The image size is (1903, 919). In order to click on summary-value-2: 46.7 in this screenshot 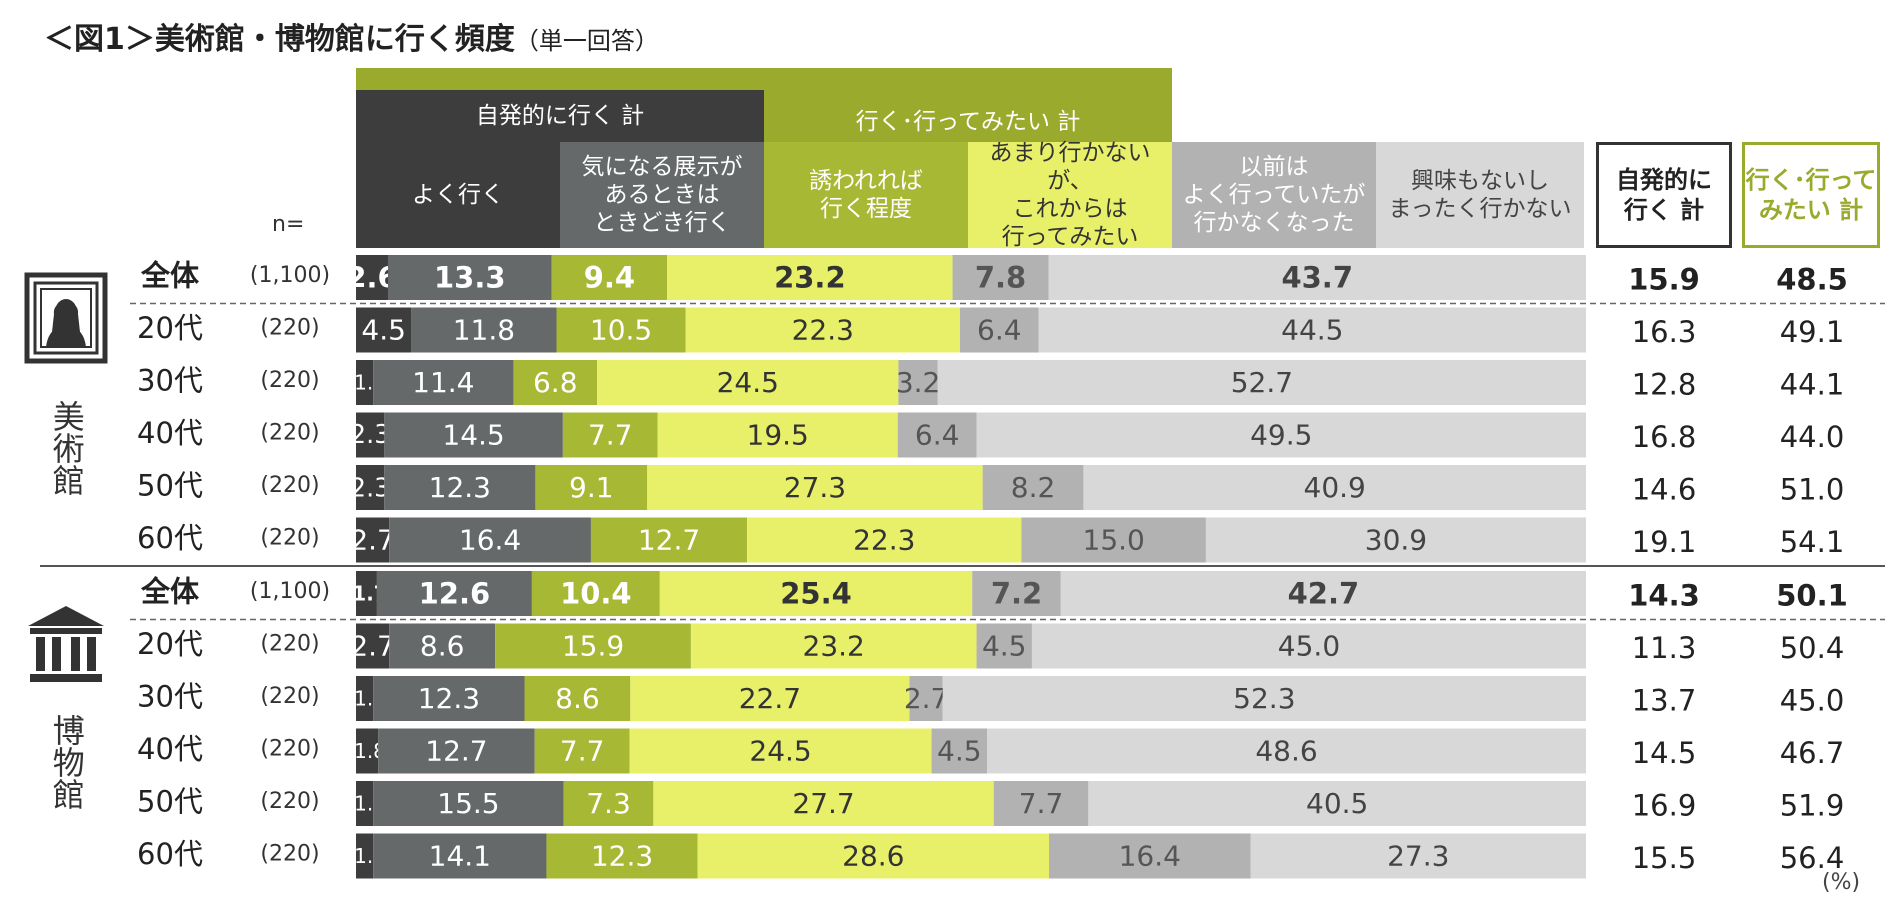, I will do `click(1812, 753)`.